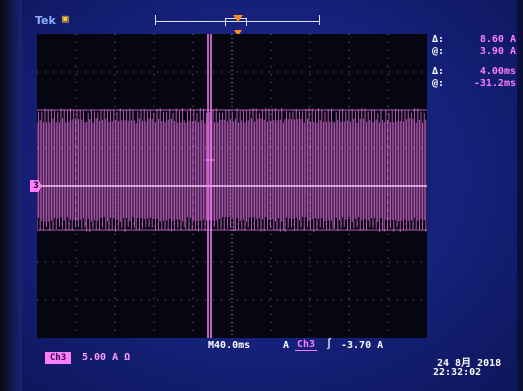 The width and height of the screenshot is (523, 391). Describe the element at coordinates (286, 345) in the screenshot. I see `trigger-mode-label: A` at that location.